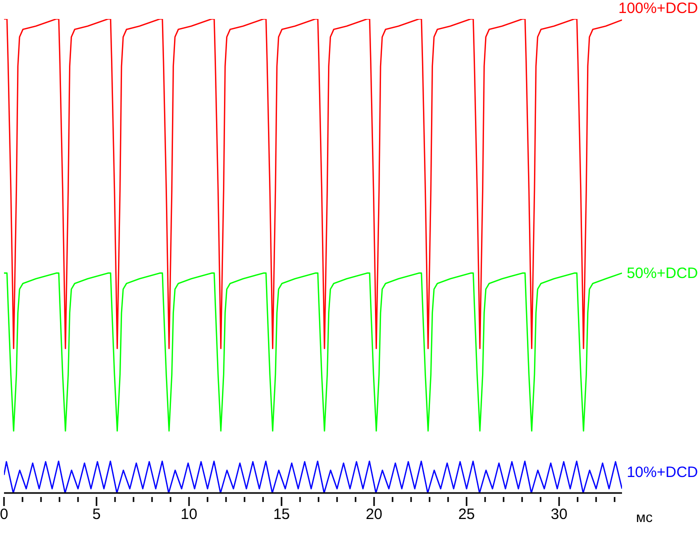  I want to click on series-label: 50%+DCD, so click(662, 273).